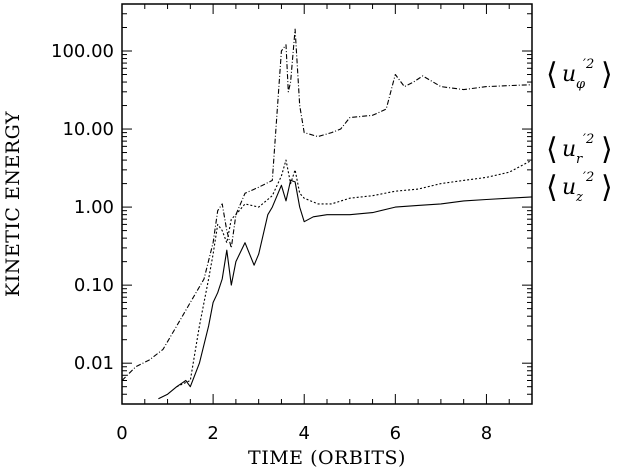  I want to click on x-tick-label: 4, so click(303, 433).